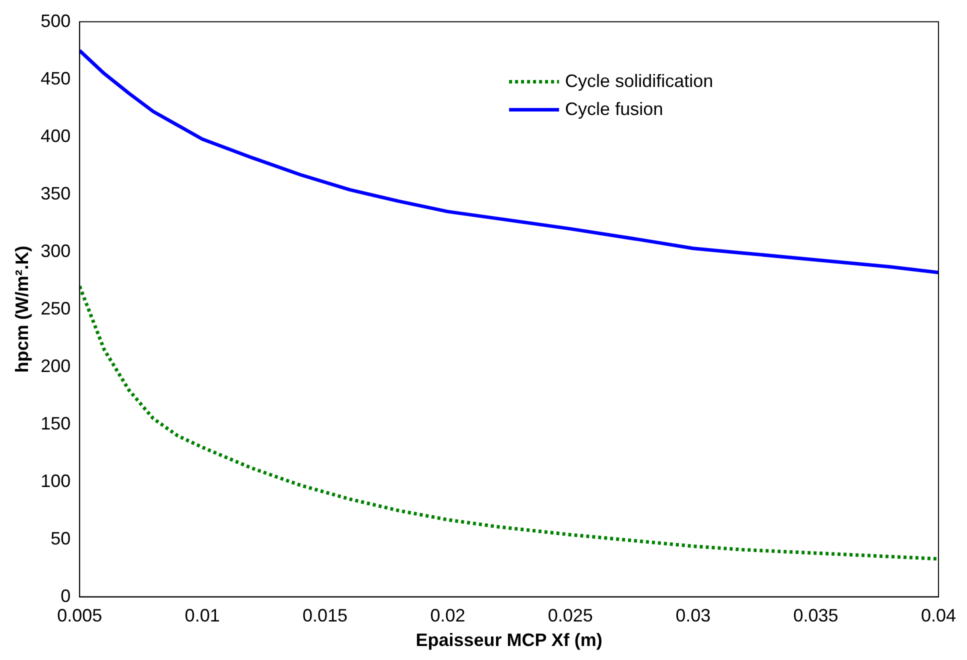  I want to click on legend-label: Cycle solidification, so click(639, 80).